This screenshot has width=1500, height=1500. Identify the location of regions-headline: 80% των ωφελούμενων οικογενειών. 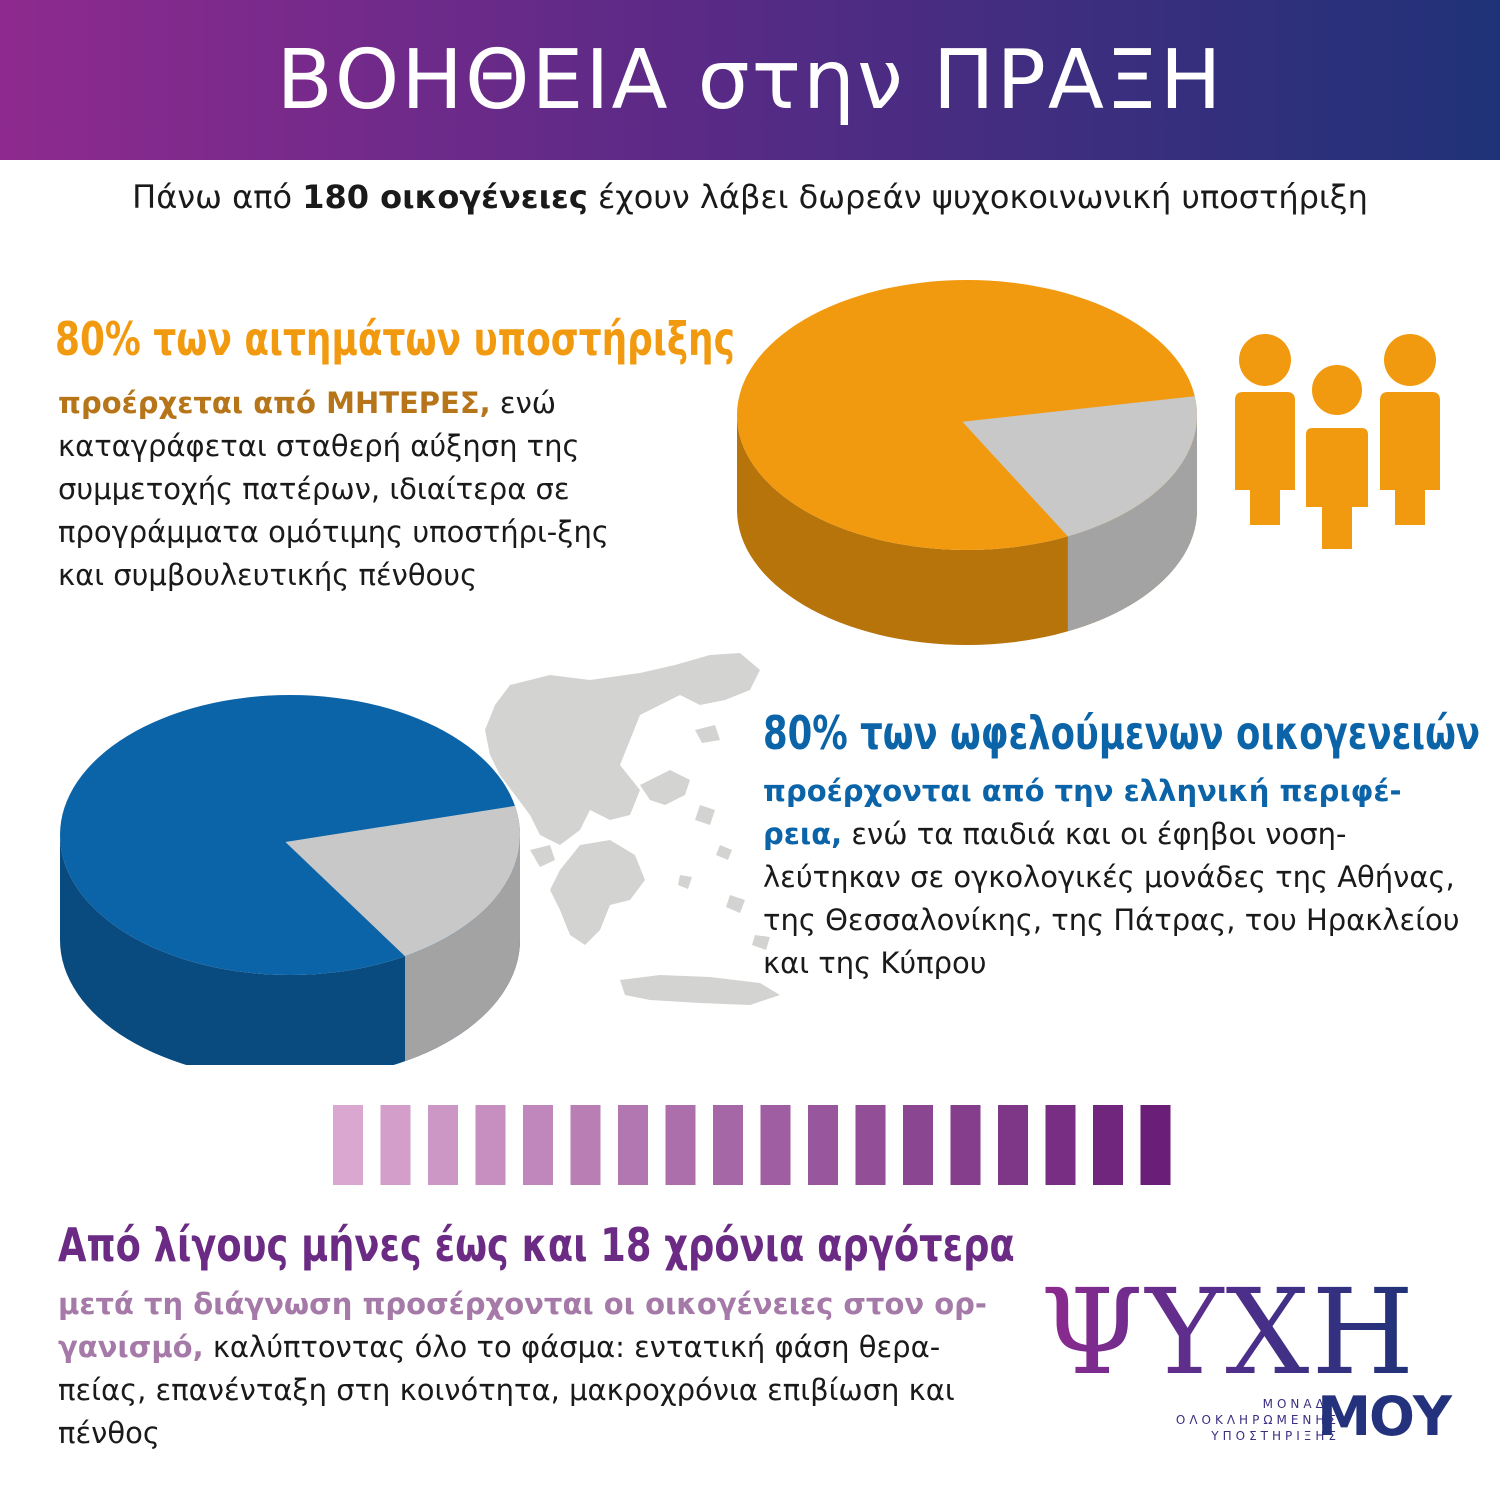
(1122, 733).